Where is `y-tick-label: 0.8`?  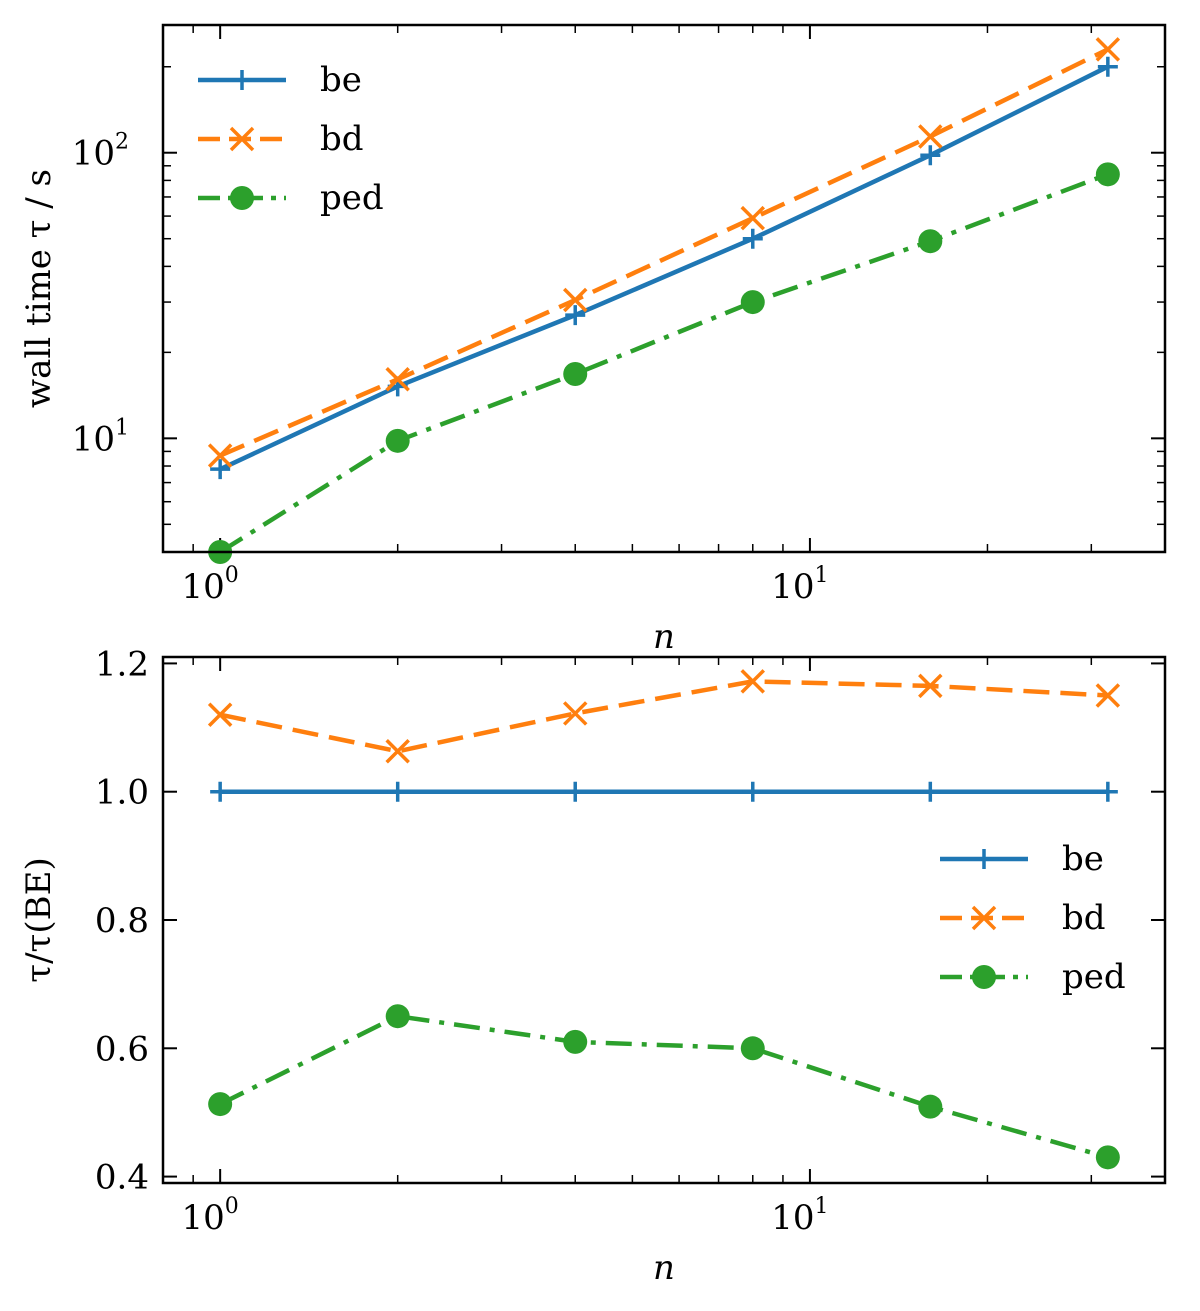
y-tick-label: 0.8 is located at coordinates (122, 921).